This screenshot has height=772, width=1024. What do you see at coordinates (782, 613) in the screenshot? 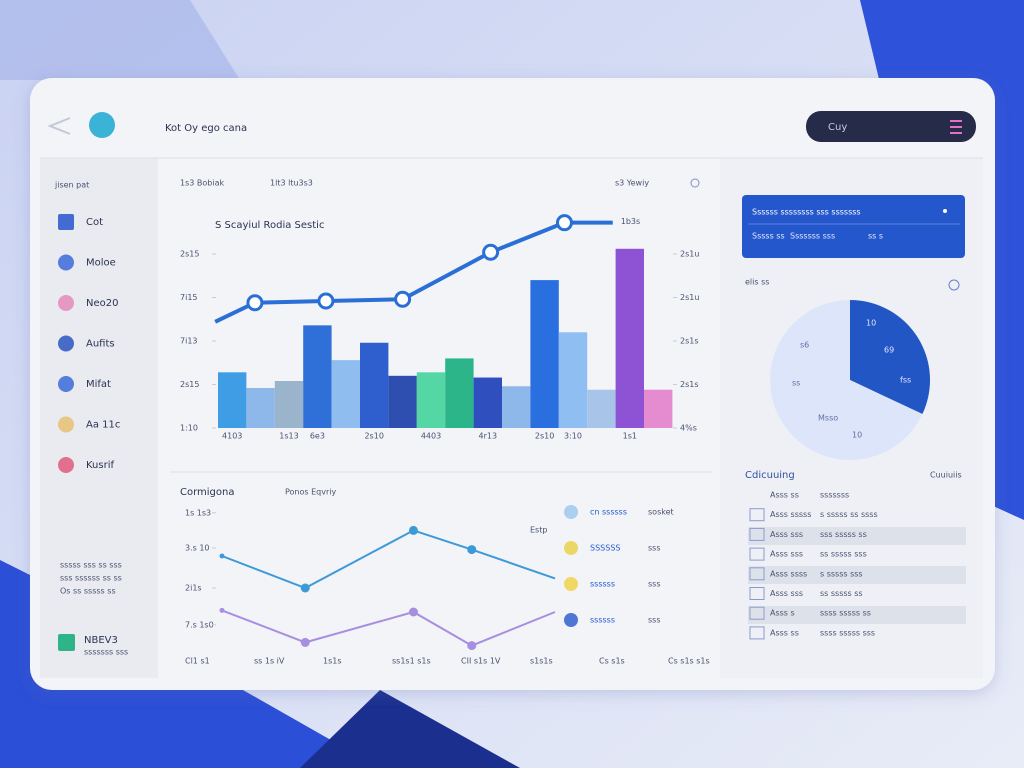
I see `cell: Asss s` at bounding box center [782, 613].